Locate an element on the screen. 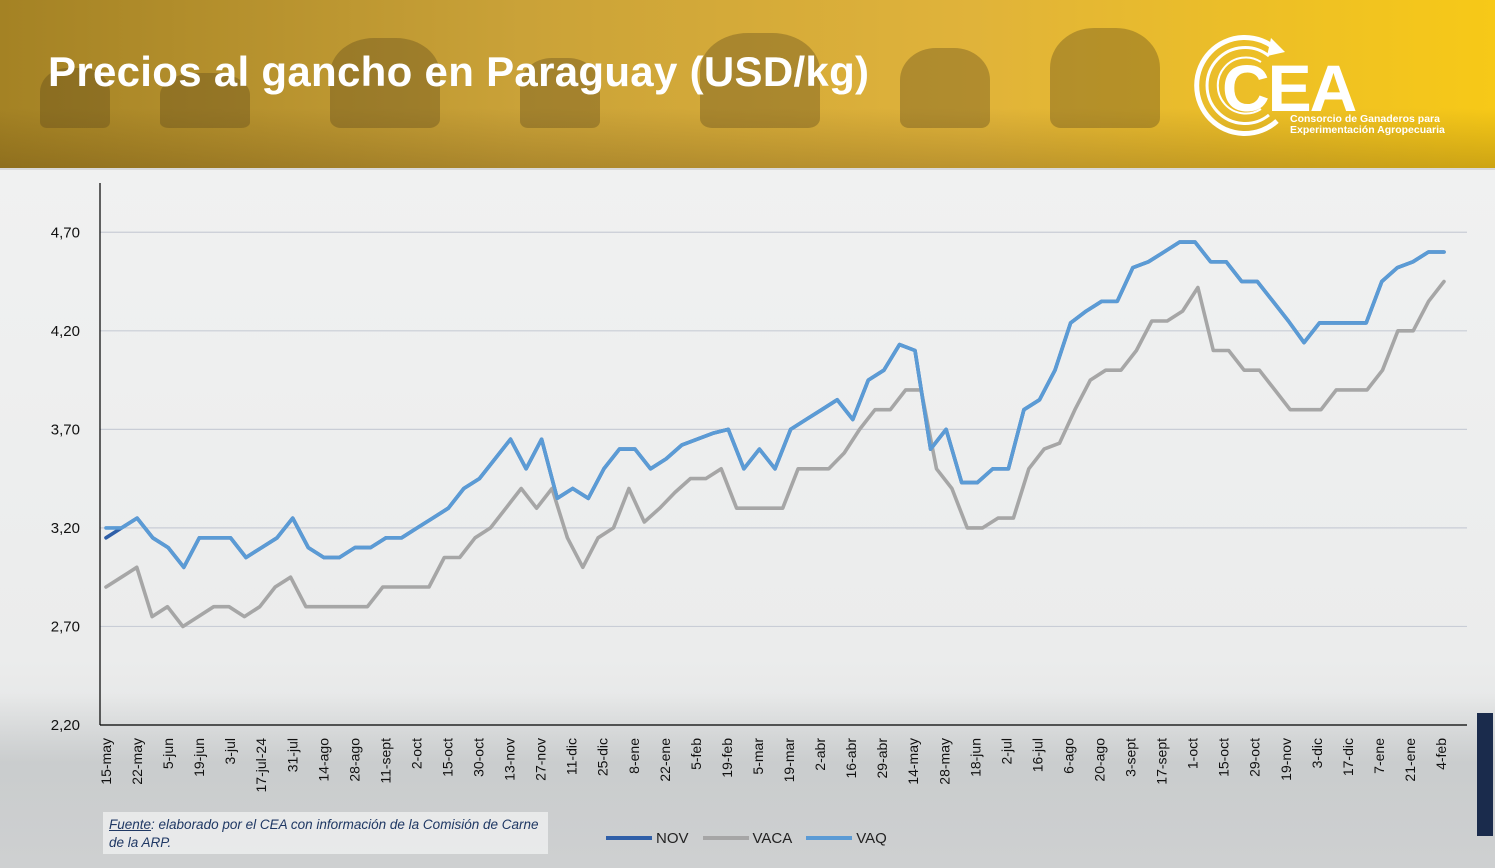 Image resolution: width=1495 pixels, height=868 pixels. y-tick-label: 4,70 is located at coordinates (65, 232).